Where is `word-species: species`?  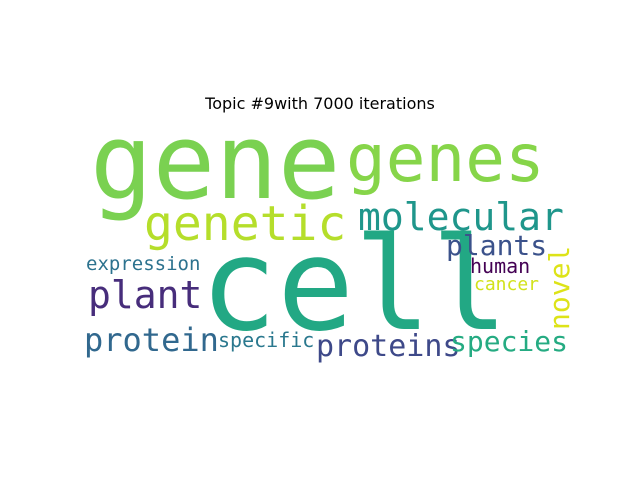
word-species: species is located at coordinates (509, 341).